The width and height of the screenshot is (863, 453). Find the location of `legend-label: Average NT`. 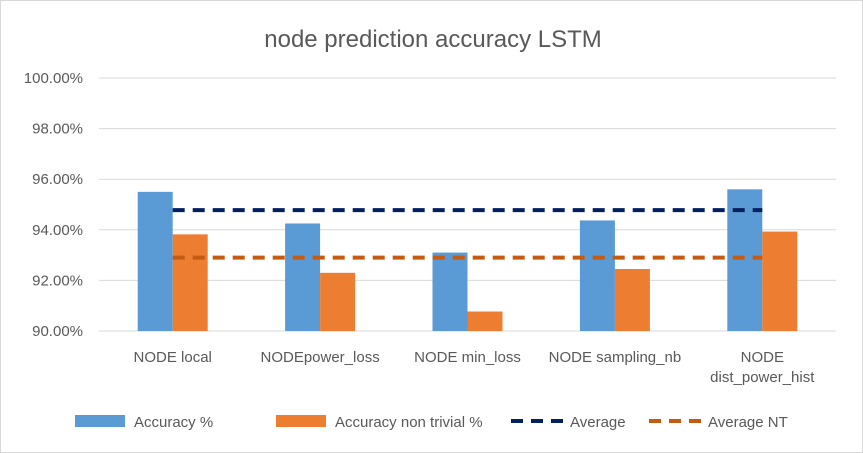

legend-label: Average NT is located at coordinates (748, 422).